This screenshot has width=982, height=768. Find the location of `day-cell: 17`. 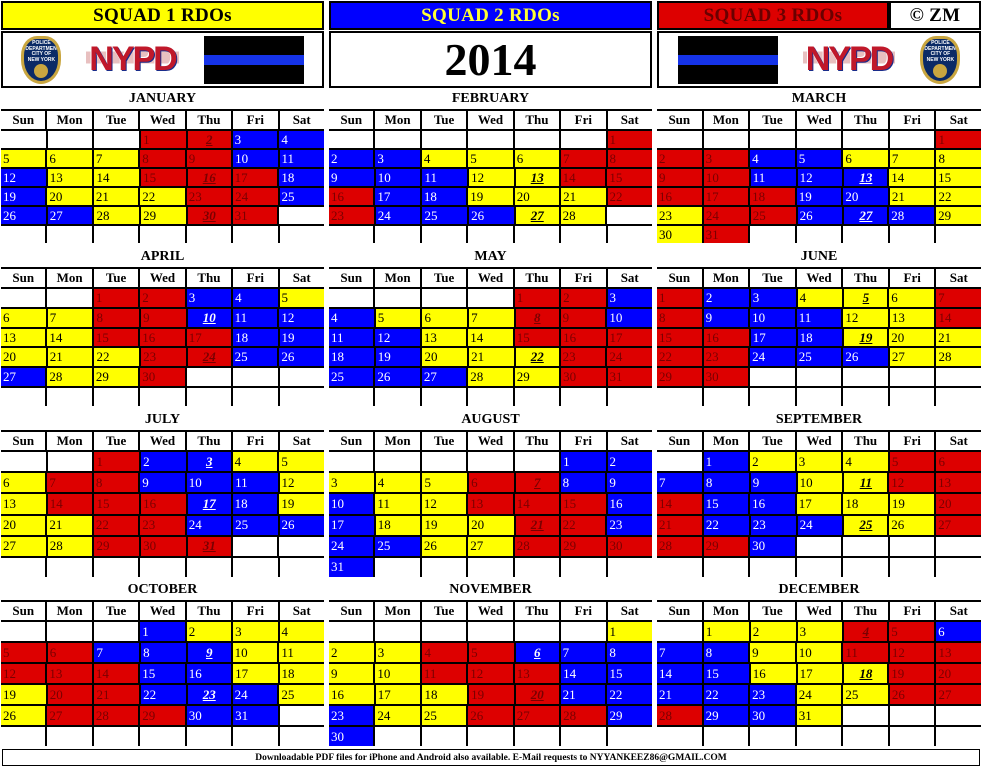

day-cell: 17 is located at coordinates (629, 337).